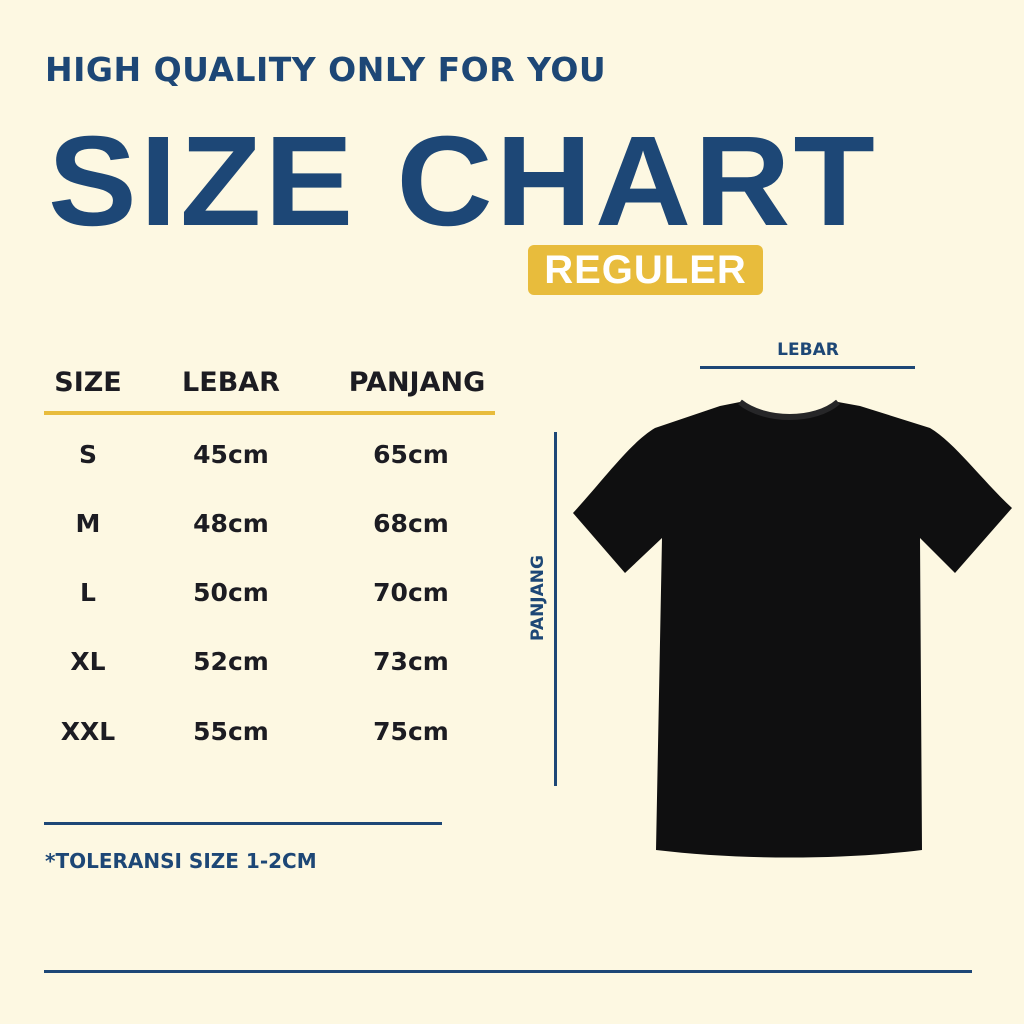  I want to click on cell-size: L, so click(88, 592).